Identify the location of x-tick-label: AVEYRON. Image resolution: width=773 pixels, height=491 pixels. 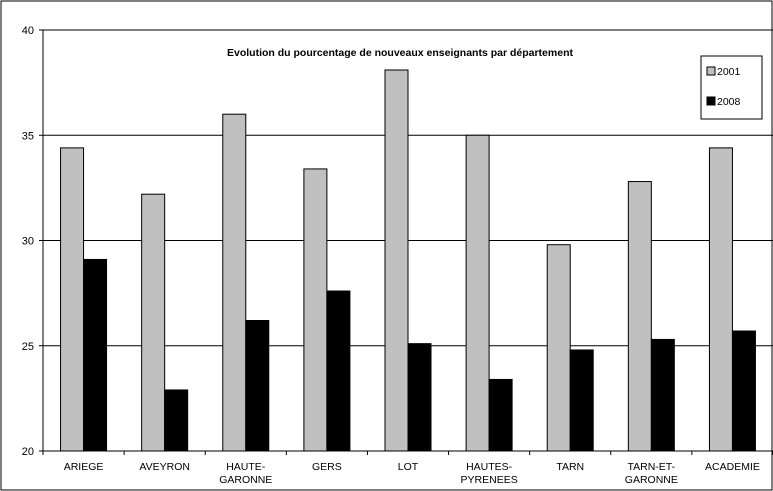
(164, 467).